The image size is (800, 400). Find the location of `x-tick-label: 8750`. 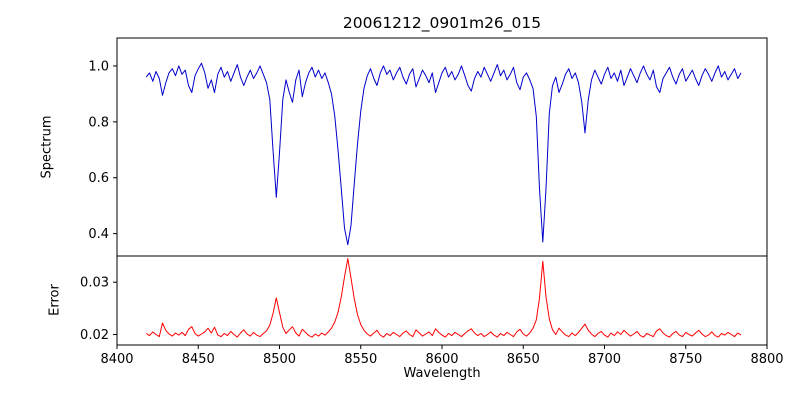

x-tick-label: 8750 is located at coordinates (685, 359).